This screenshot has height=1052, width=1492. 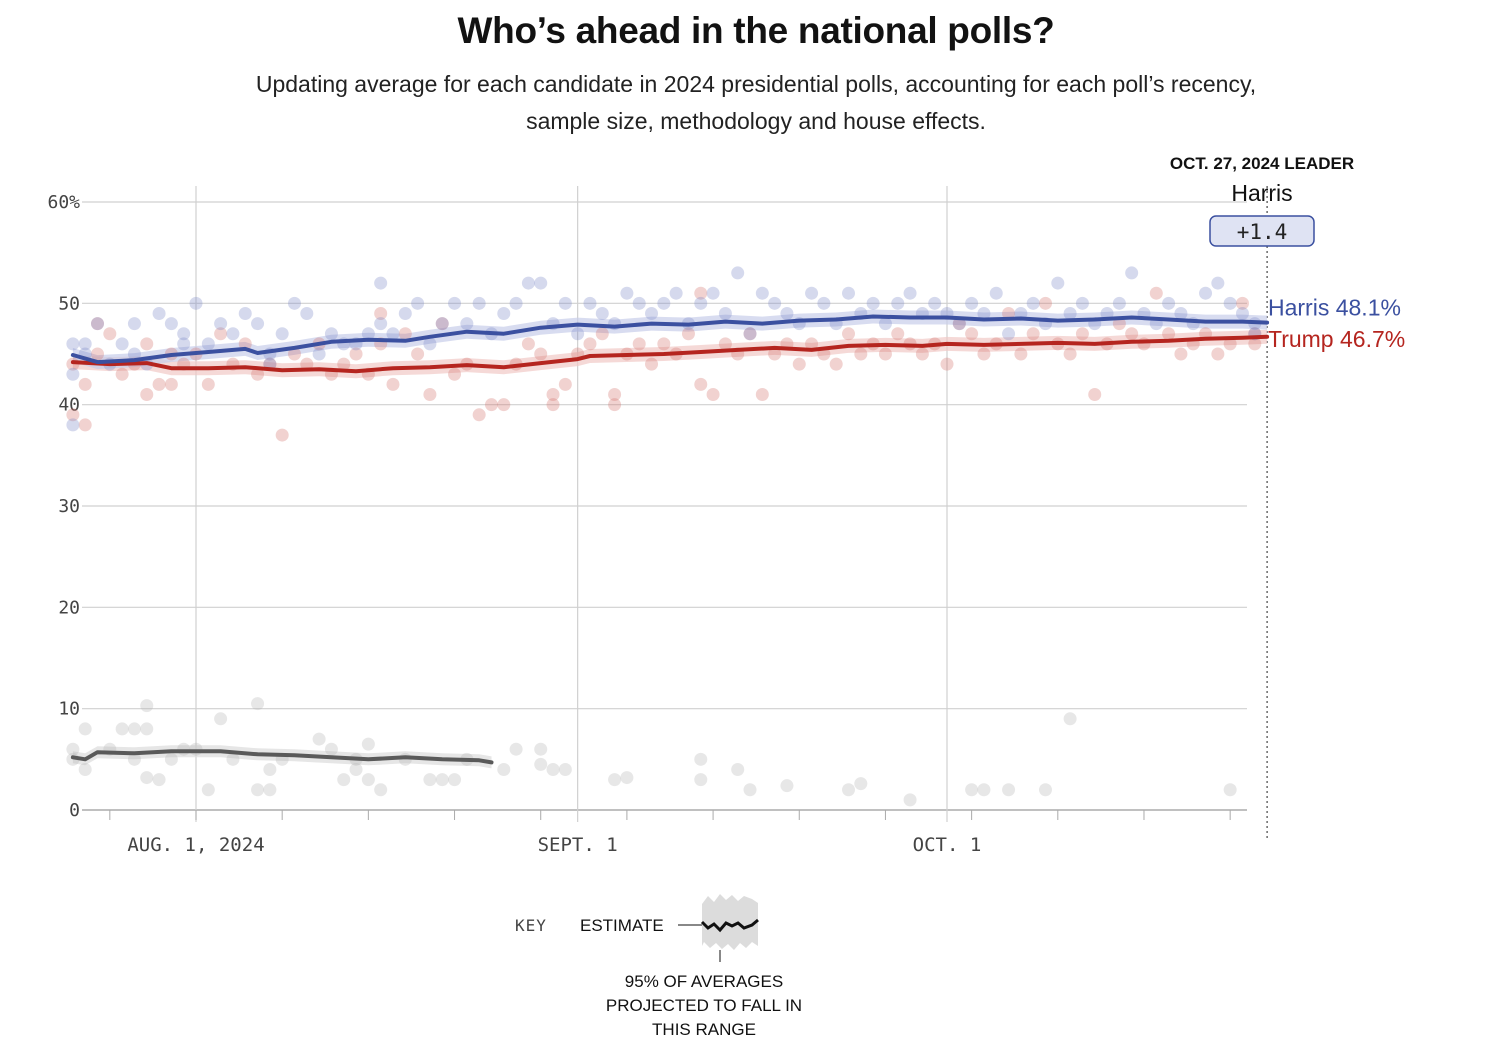 I want to click on leader-margin-box, so click(x=1262, y=231).